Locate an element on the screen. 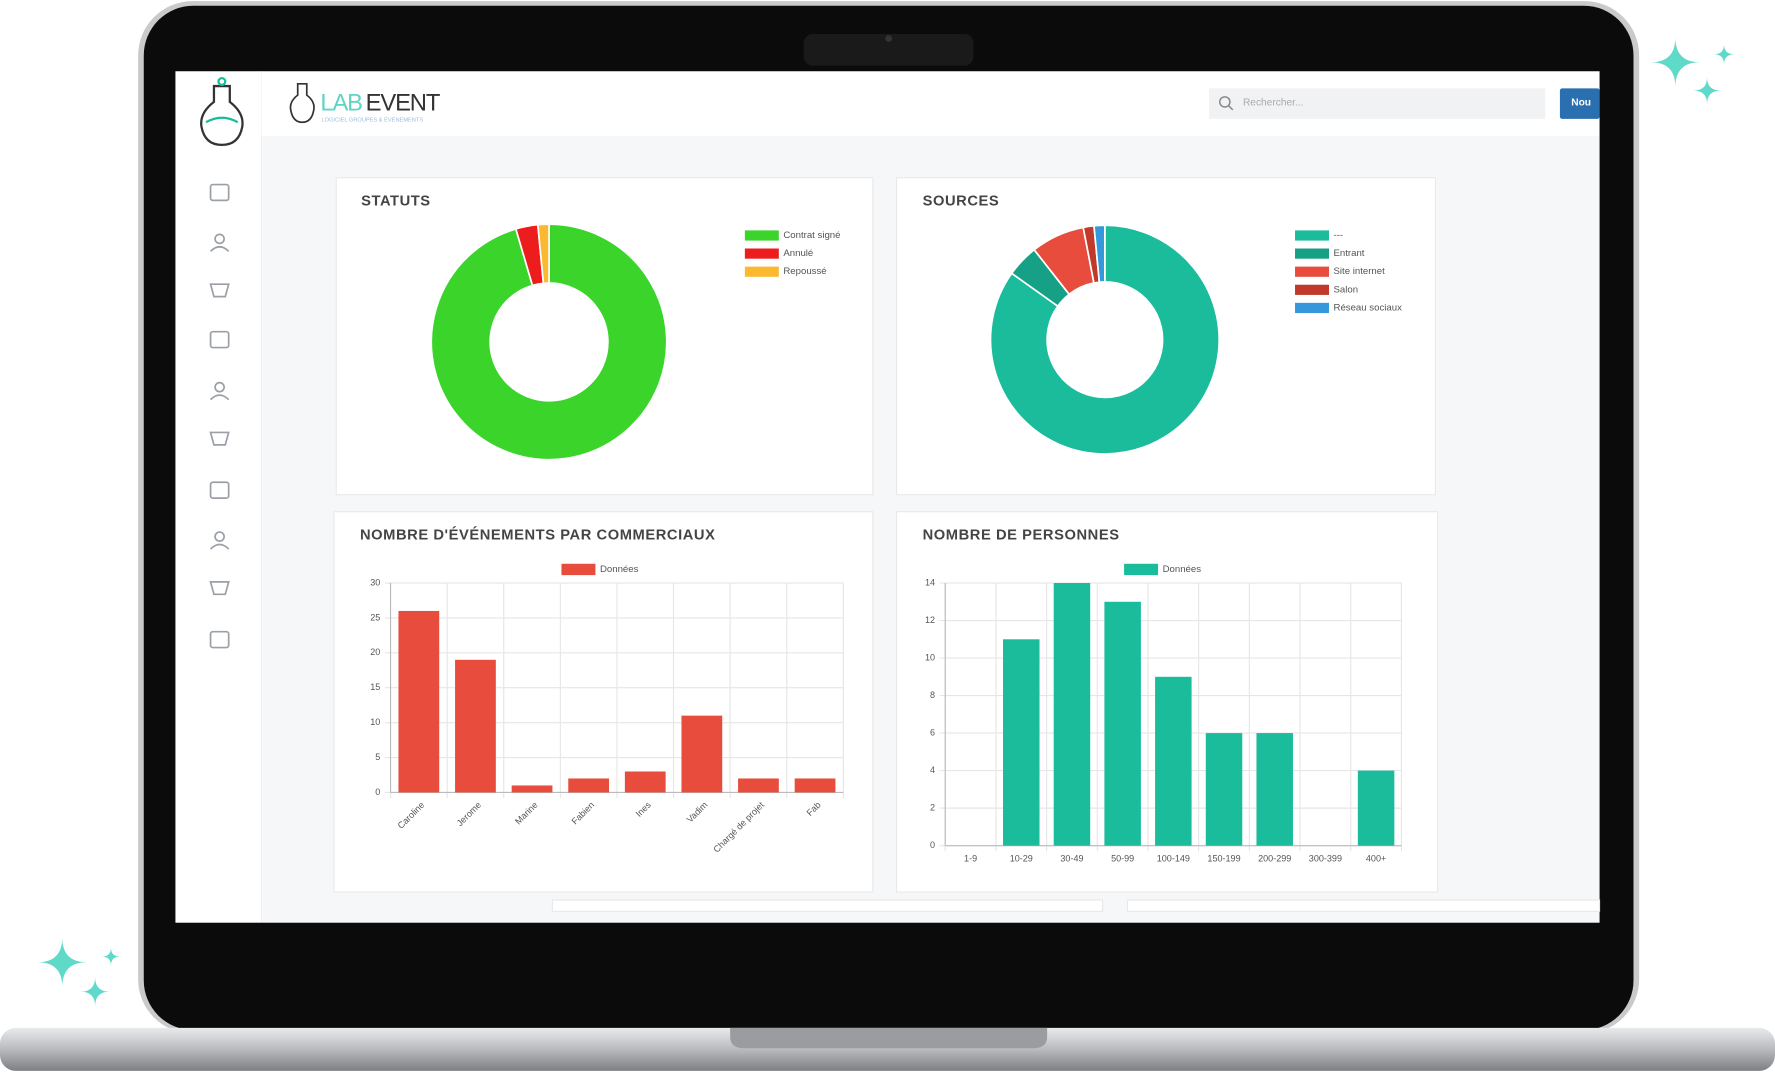  card is located at coordinates (604, 336).